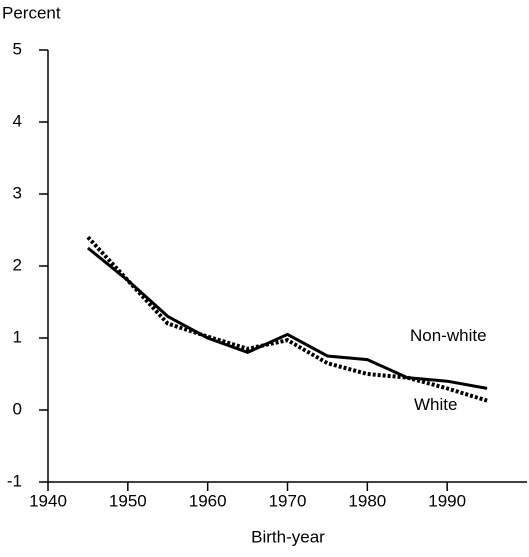 Image resolution: width=529 pixels, height=557 pixels. Describe the element at coordinates (435, 404) in the screenshot. I see `series-label: White` at that location.